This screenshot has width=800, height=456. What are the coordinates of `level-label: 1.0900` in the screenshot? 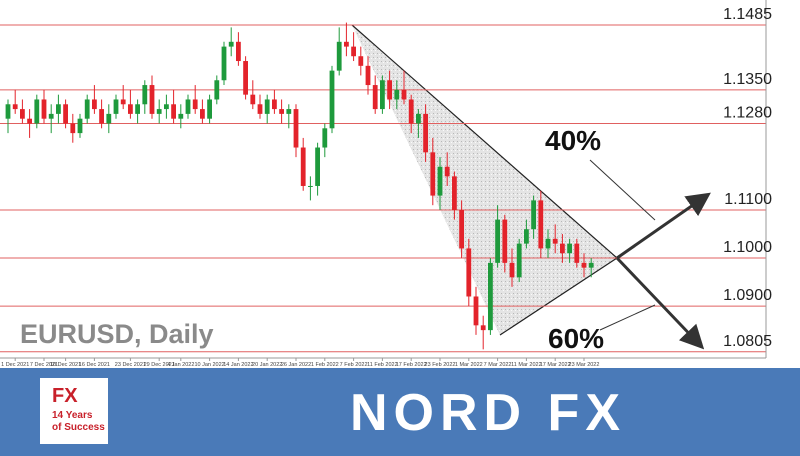 It's located at (747, 295).